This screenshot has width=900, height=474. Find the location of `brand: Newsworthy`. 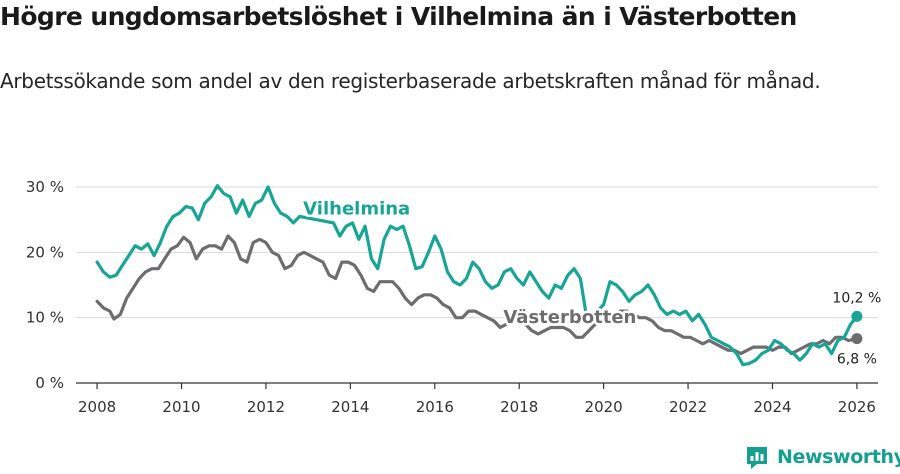

brand: Newsworthy is located at coordinates (822, 457).